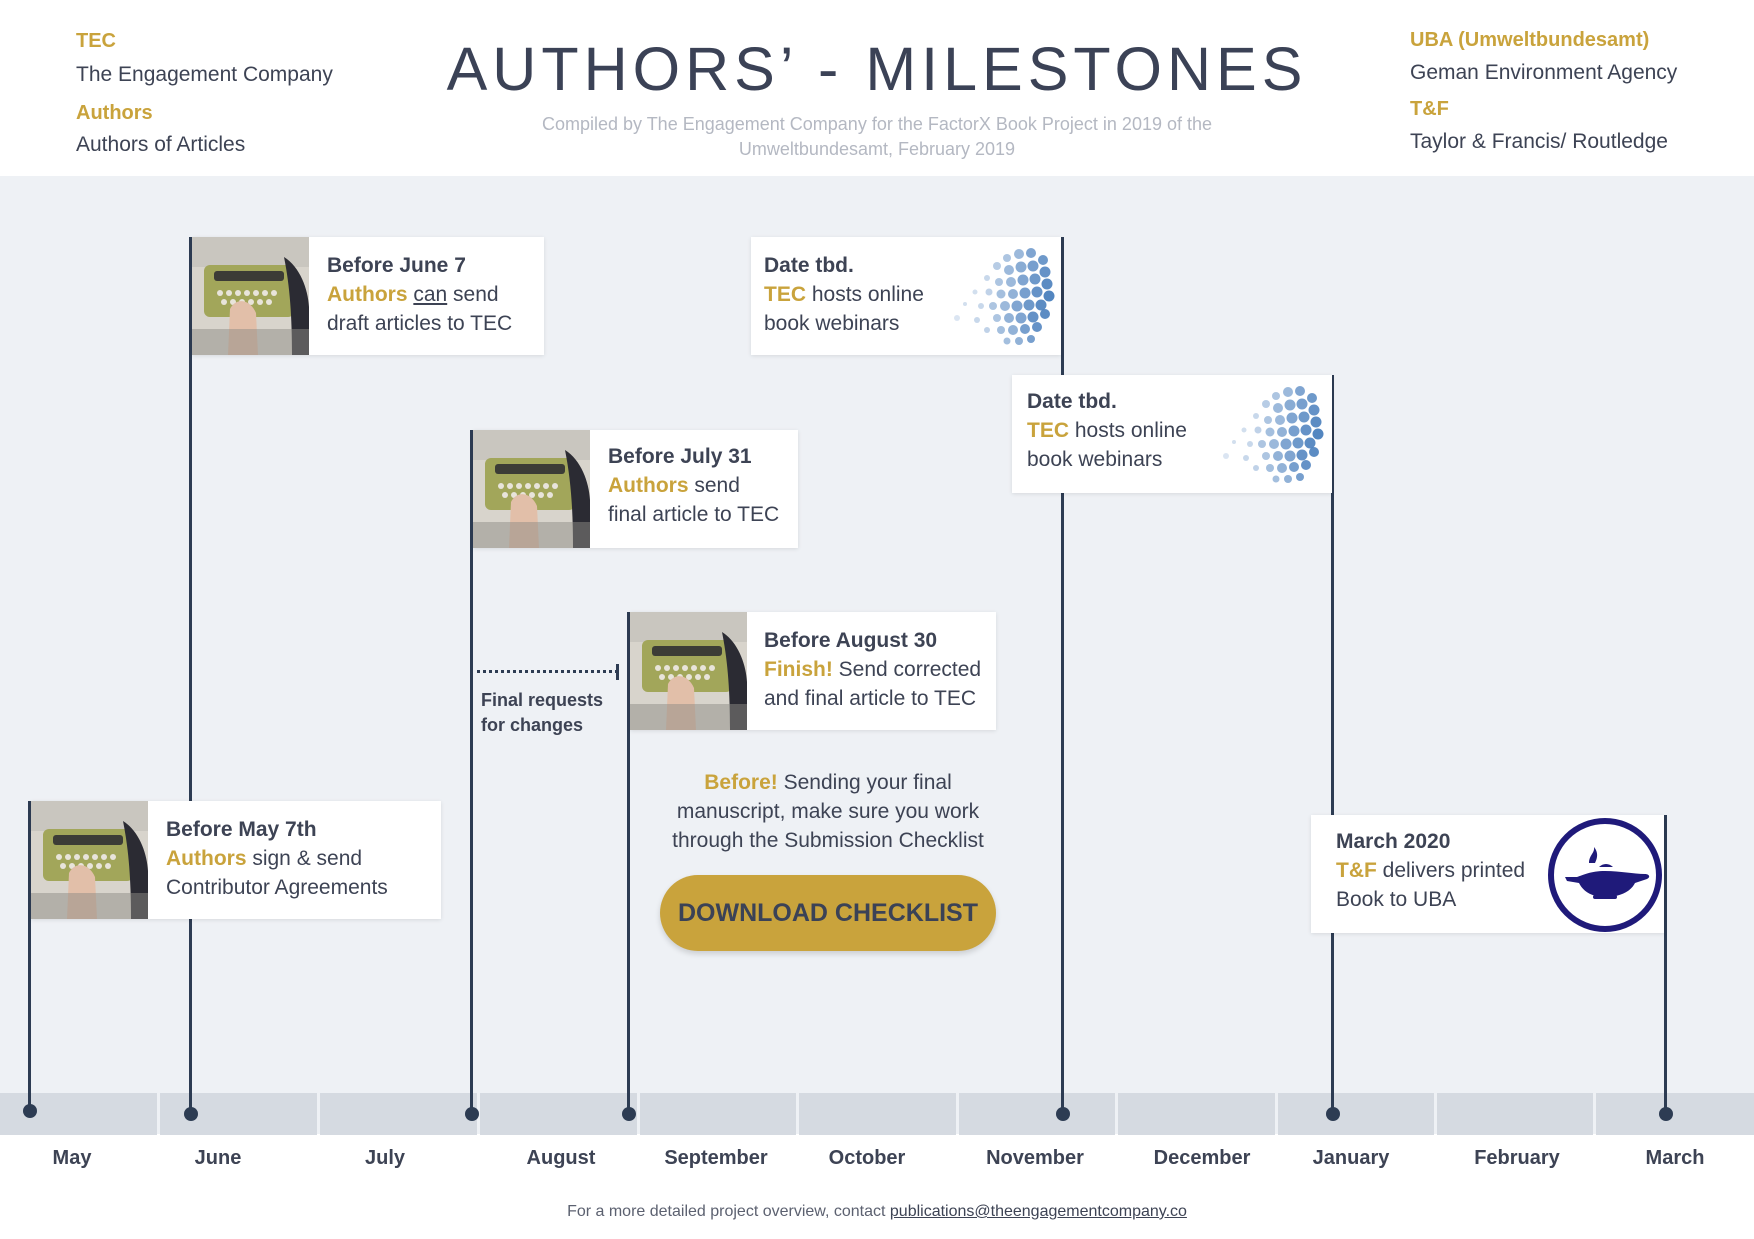  What do you see at coordinates (1544, 72) in the screenshot?
I see `legend-value-uba: Geman Environment Agency` at bounding box center [1544, 72].